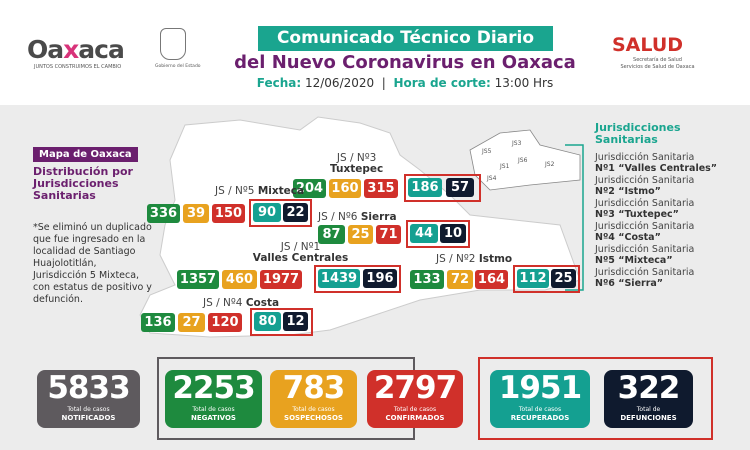 Image resolution: width=750 pixels, height=450 pixels. Describe the element at coordinates (196, 213) in the screenshot. I see `mixteca-sospechosos: 39` at that location.